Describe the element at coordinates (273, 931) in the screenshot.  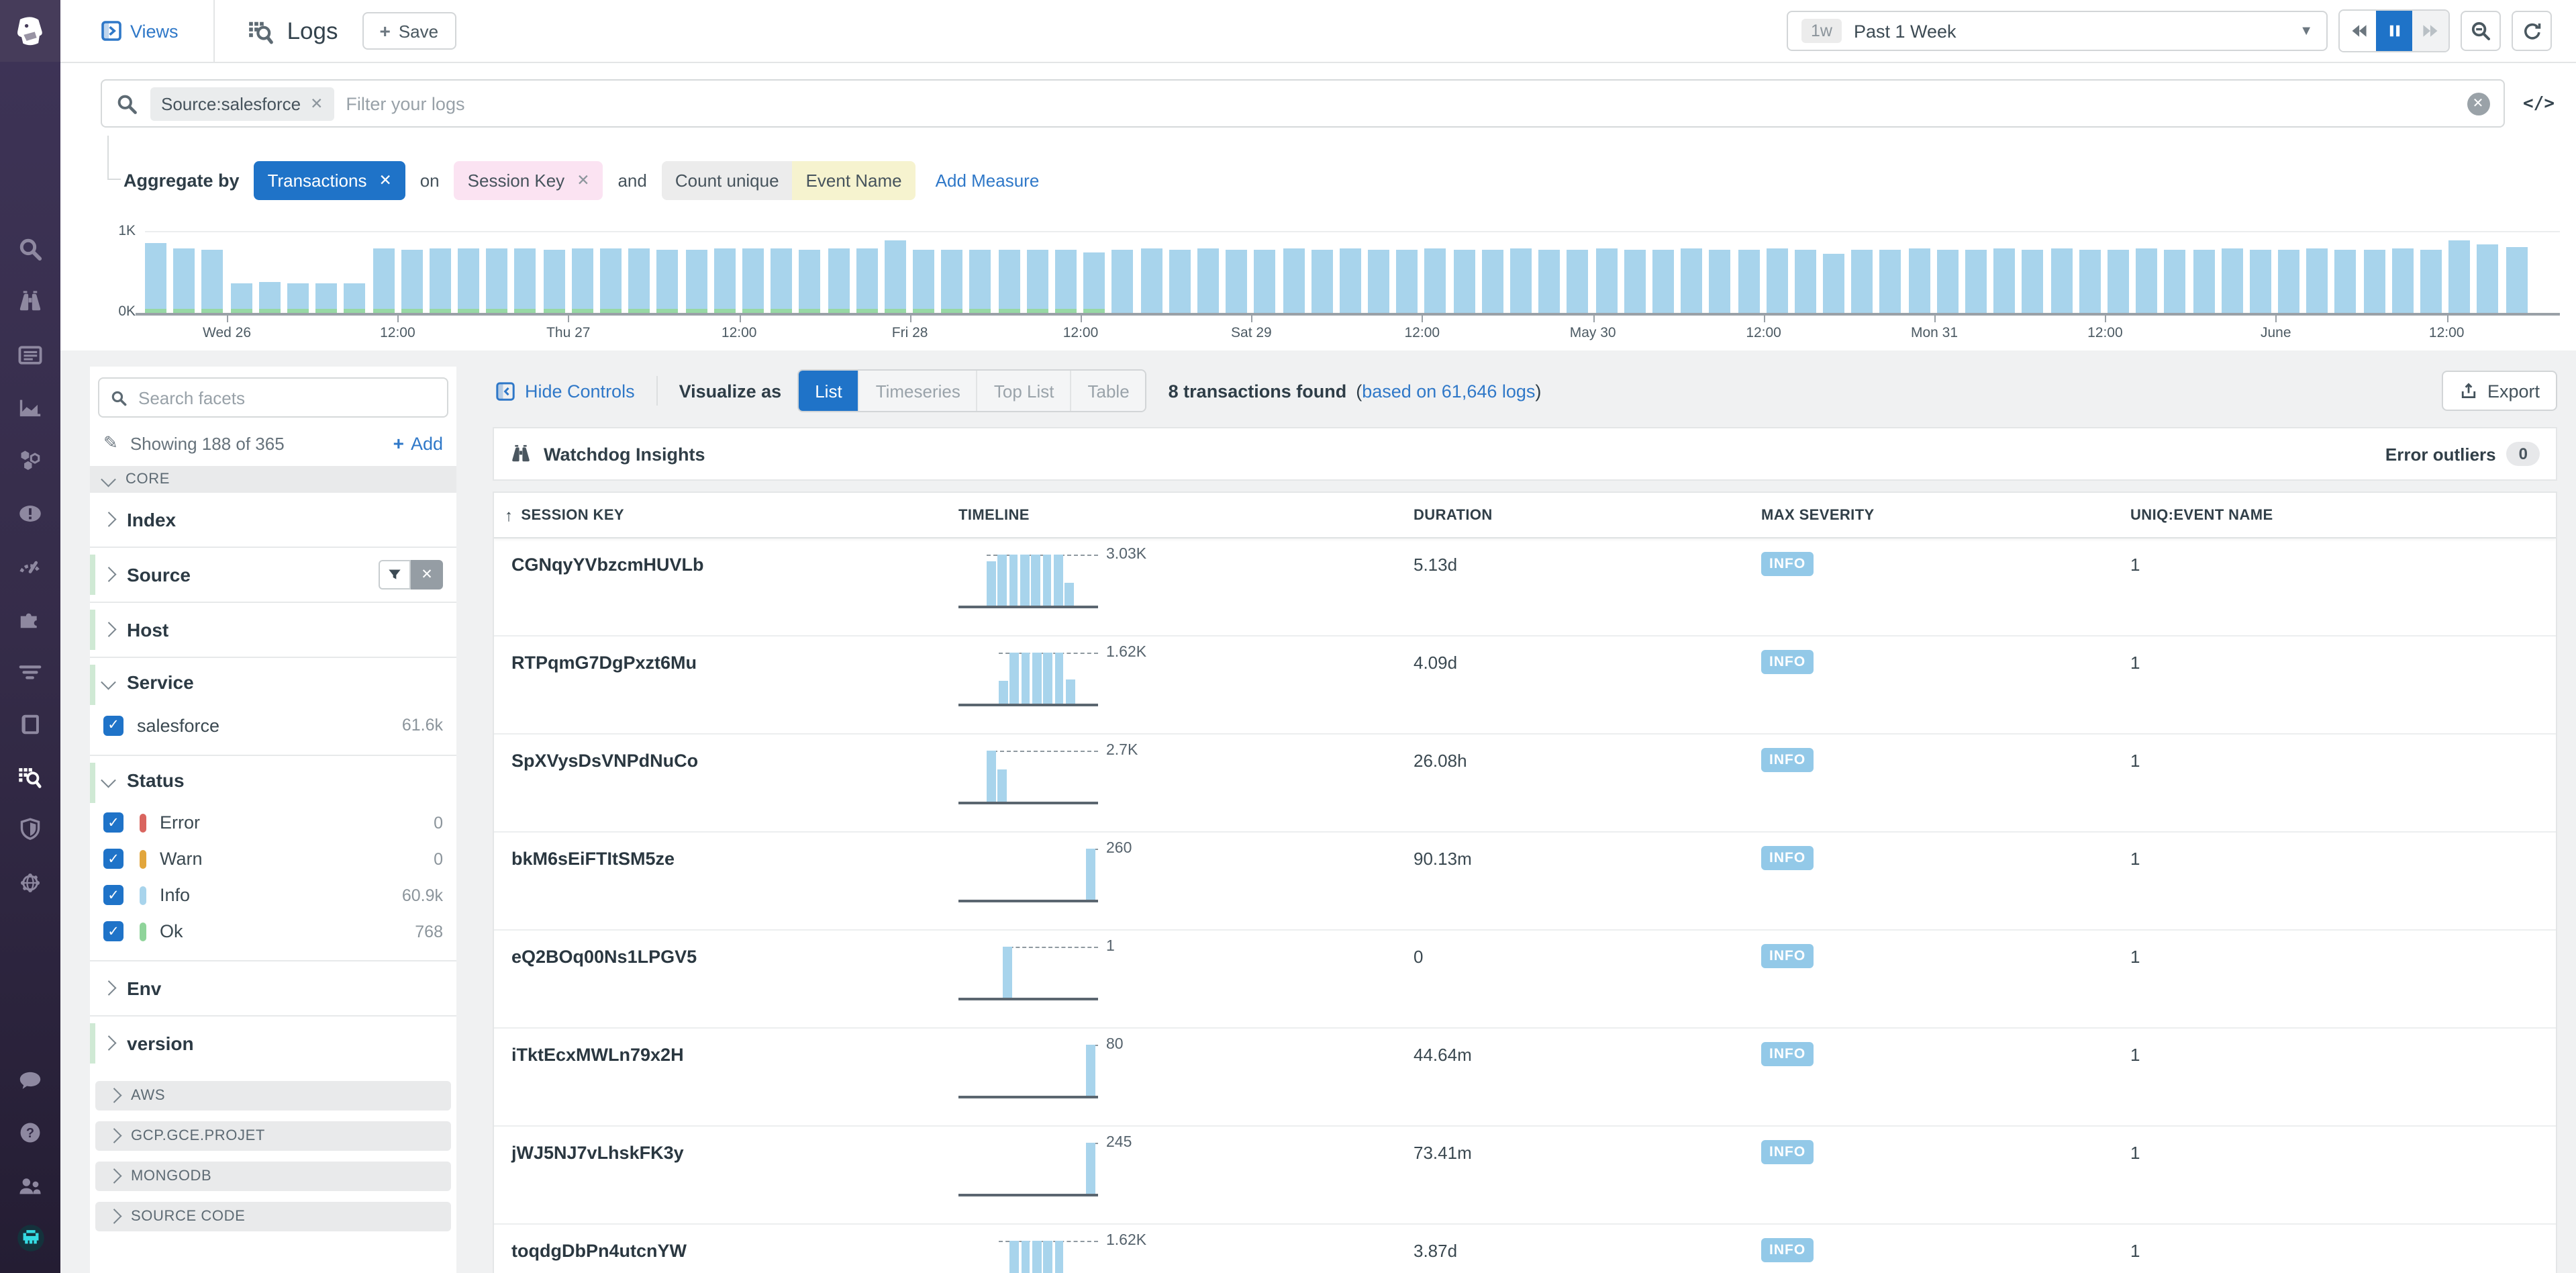
I see `facet-value-ok: ✓ Ok 768` at that location.